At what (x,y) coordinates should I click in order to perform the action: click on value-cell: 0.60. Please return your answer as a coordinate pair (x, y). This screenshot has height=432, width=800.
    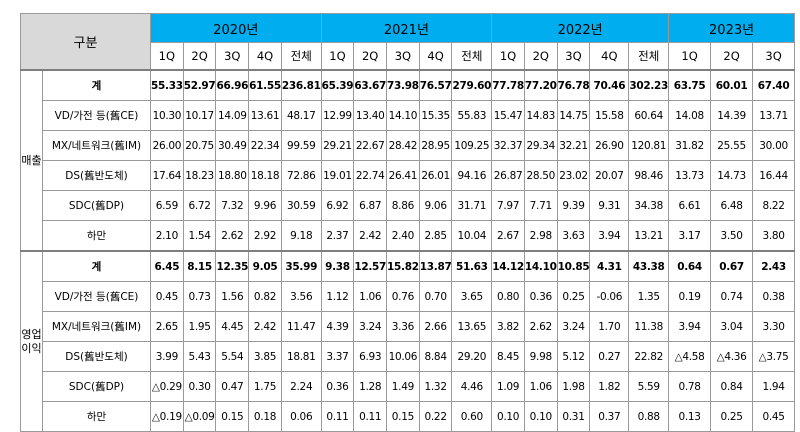
    Looking at the image, I should click on (472, 416).